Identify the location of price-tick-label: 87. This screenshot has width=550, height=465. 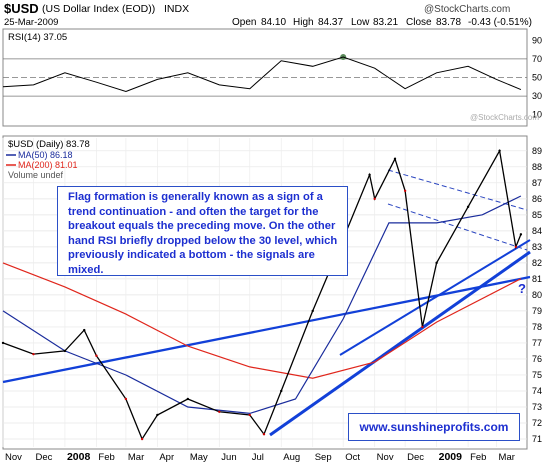
(537, 183).